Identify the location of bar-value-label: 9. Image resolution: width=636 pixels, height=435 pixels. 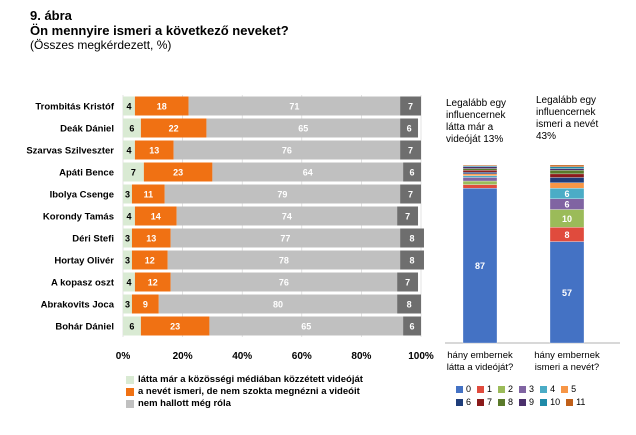
(145, 305).